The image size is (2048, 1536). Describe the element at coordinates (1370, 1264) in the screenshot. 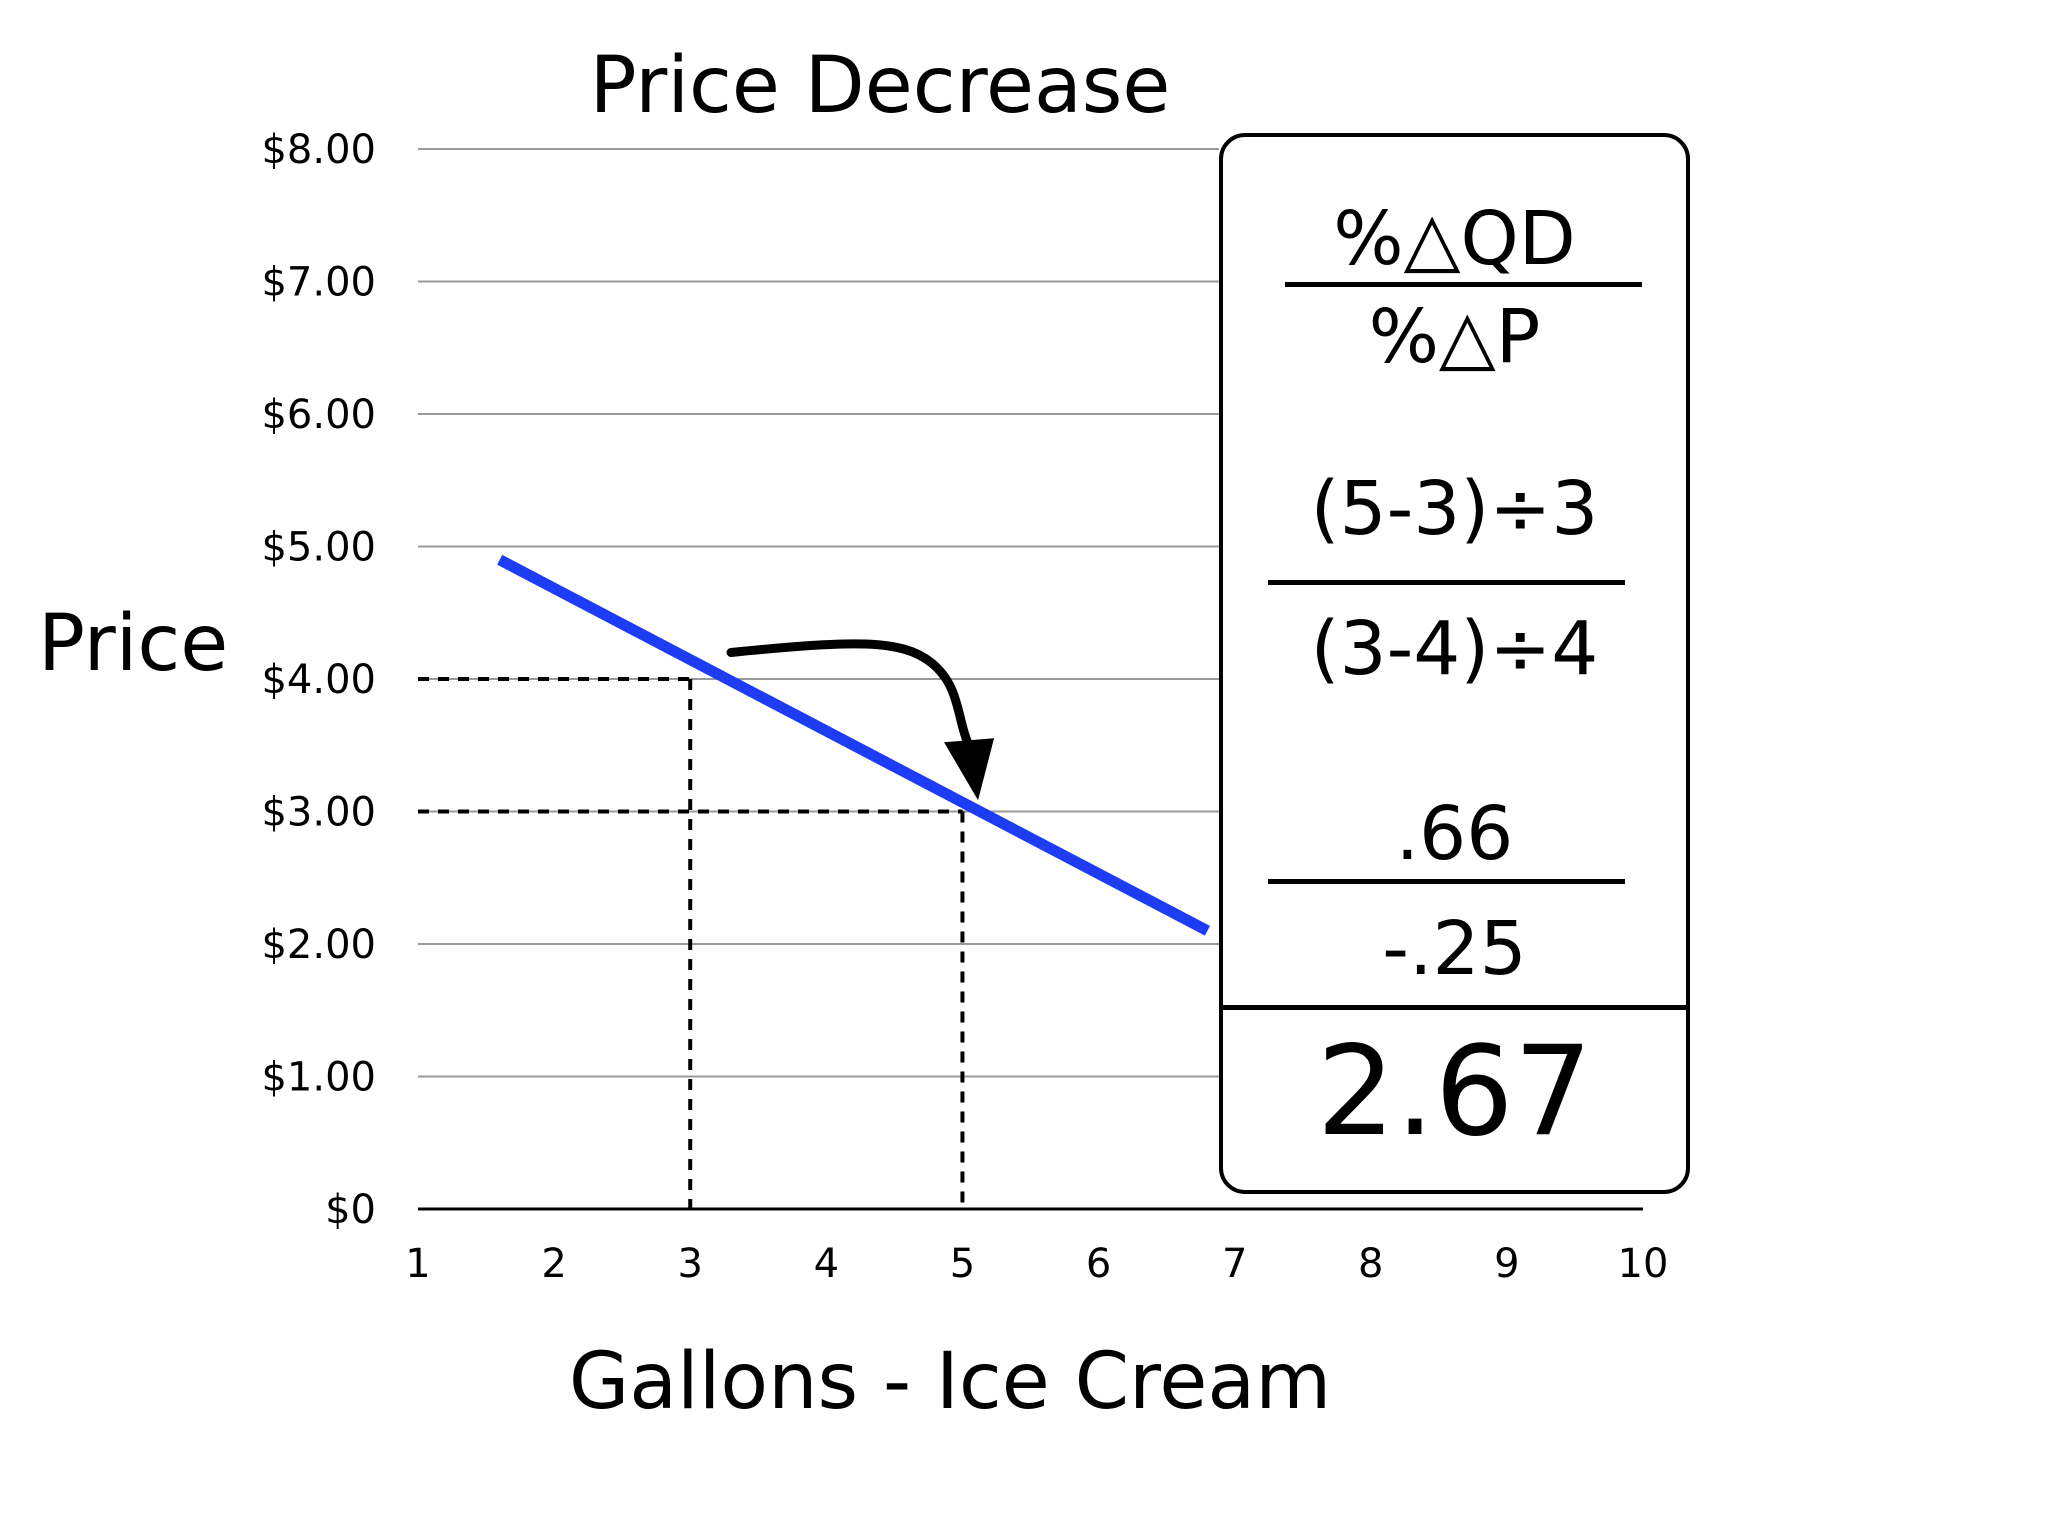

I see `x-tick-label: 8` at that location.